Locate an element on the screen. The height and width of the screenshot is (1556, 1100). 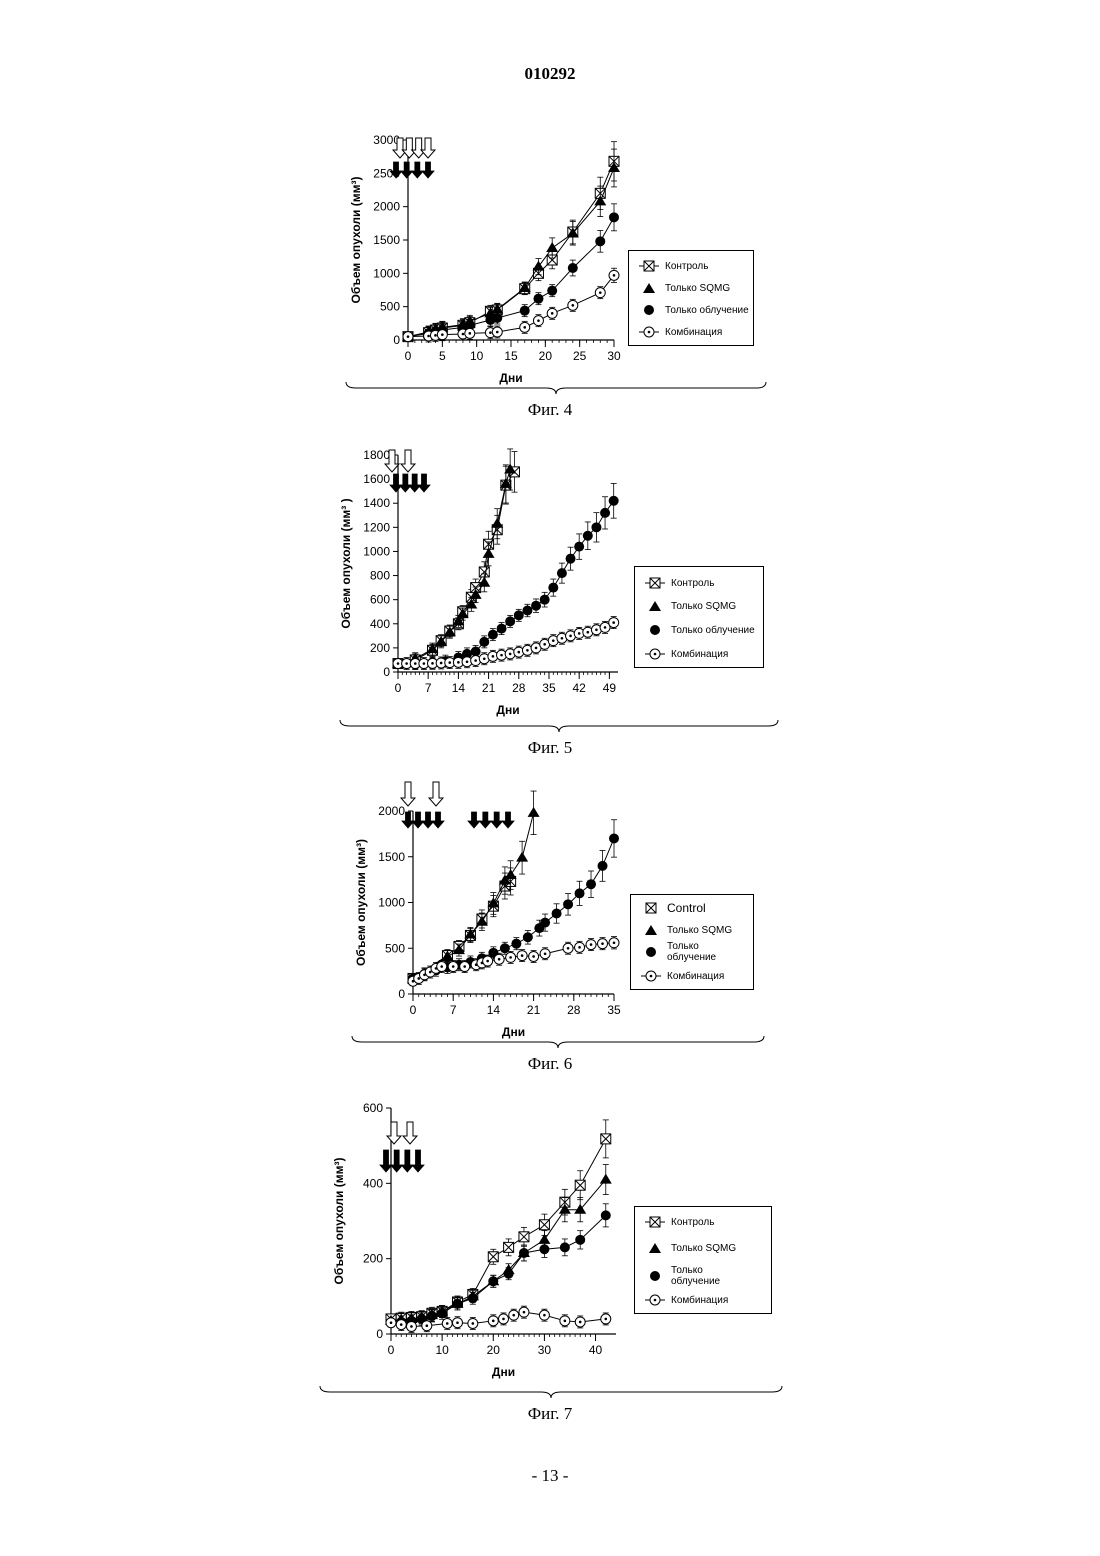
x-tick-label: 0 is located at coordinates (391, 1350).